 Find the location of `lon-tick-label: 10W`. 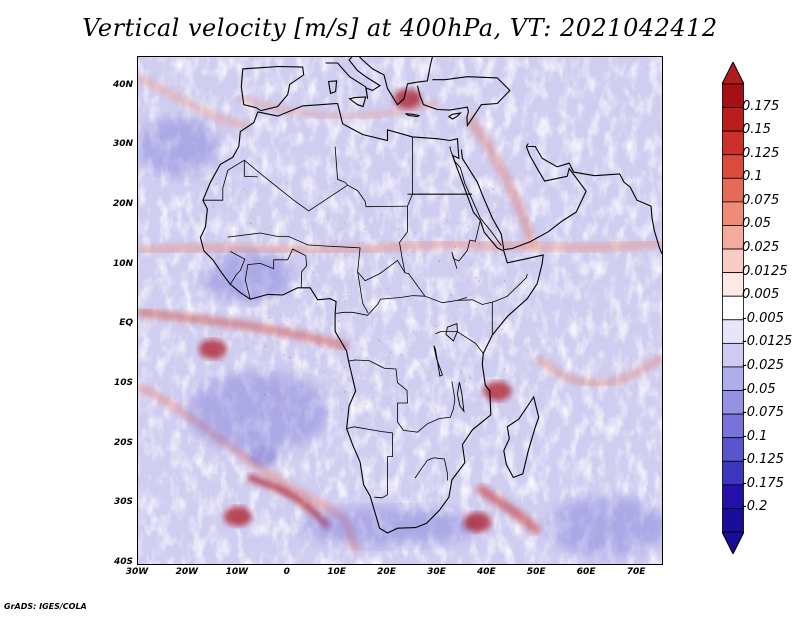

lon-tick-label: 10W is located at coordinates (237, 572).